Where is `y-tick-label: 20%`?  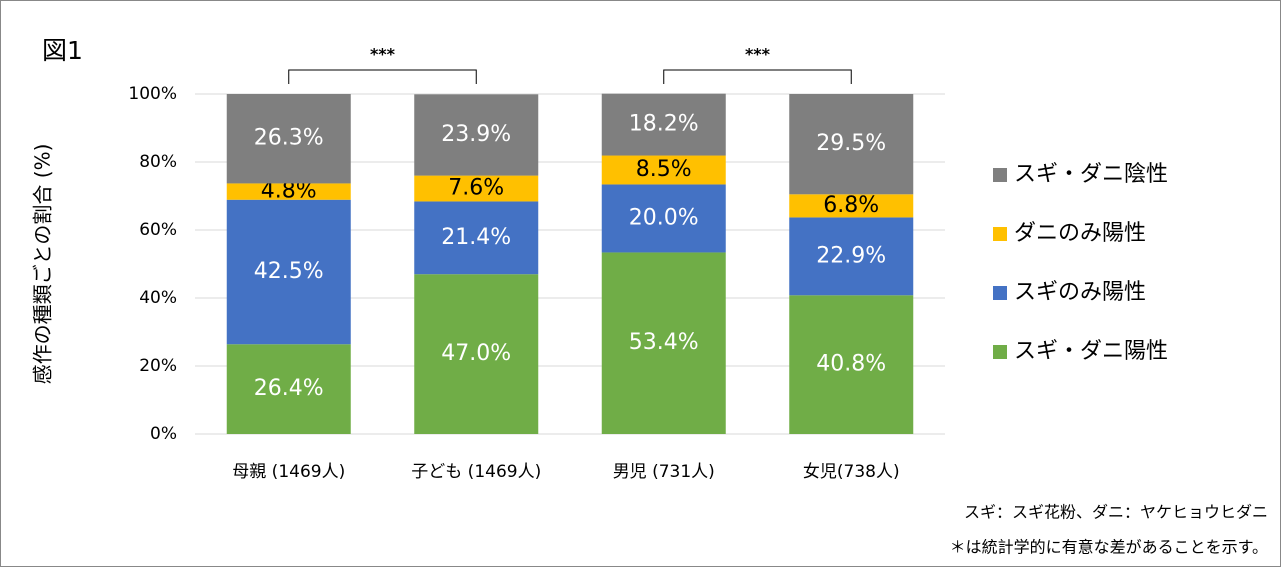 y-tick-label: 20% is located at coordinates (158, 366).